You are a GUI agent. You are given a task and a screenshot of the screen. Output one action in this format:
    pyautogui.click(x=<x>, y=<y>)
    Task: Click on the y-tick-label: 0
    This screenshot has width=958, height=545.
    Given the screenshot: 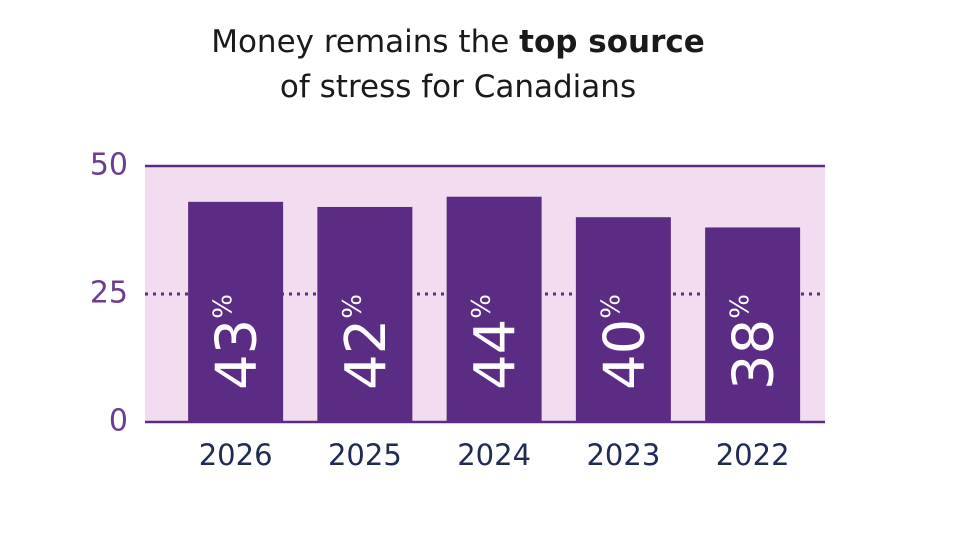 What is the action you would take?
    pyautogui.click(x=118, y=421)
    